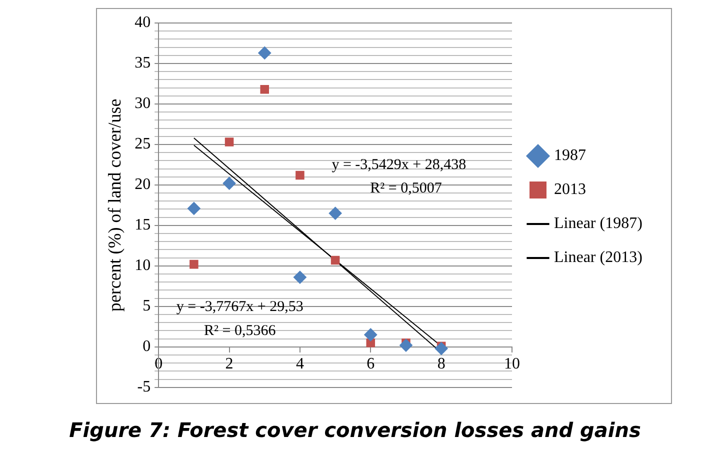 This screenshot has width=710, height=466. Describe the element at coordinates (300, 364) in the screenshot. I see `x-tick-label: 4` at that location.